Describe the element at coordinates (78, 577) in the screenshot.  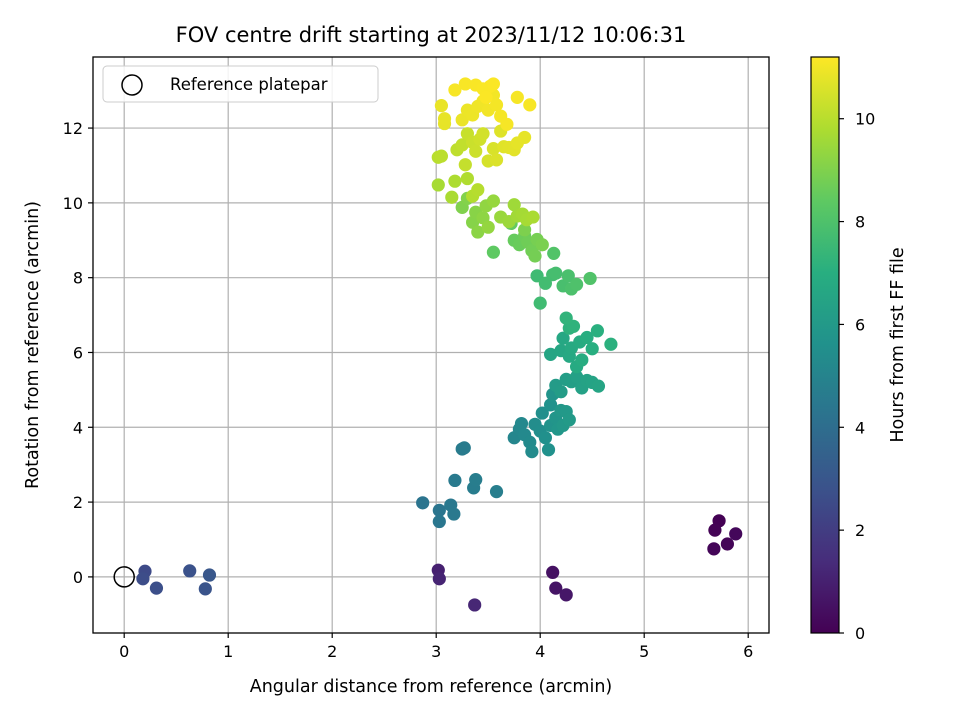
I see `y-tick-label: 0` at that location.